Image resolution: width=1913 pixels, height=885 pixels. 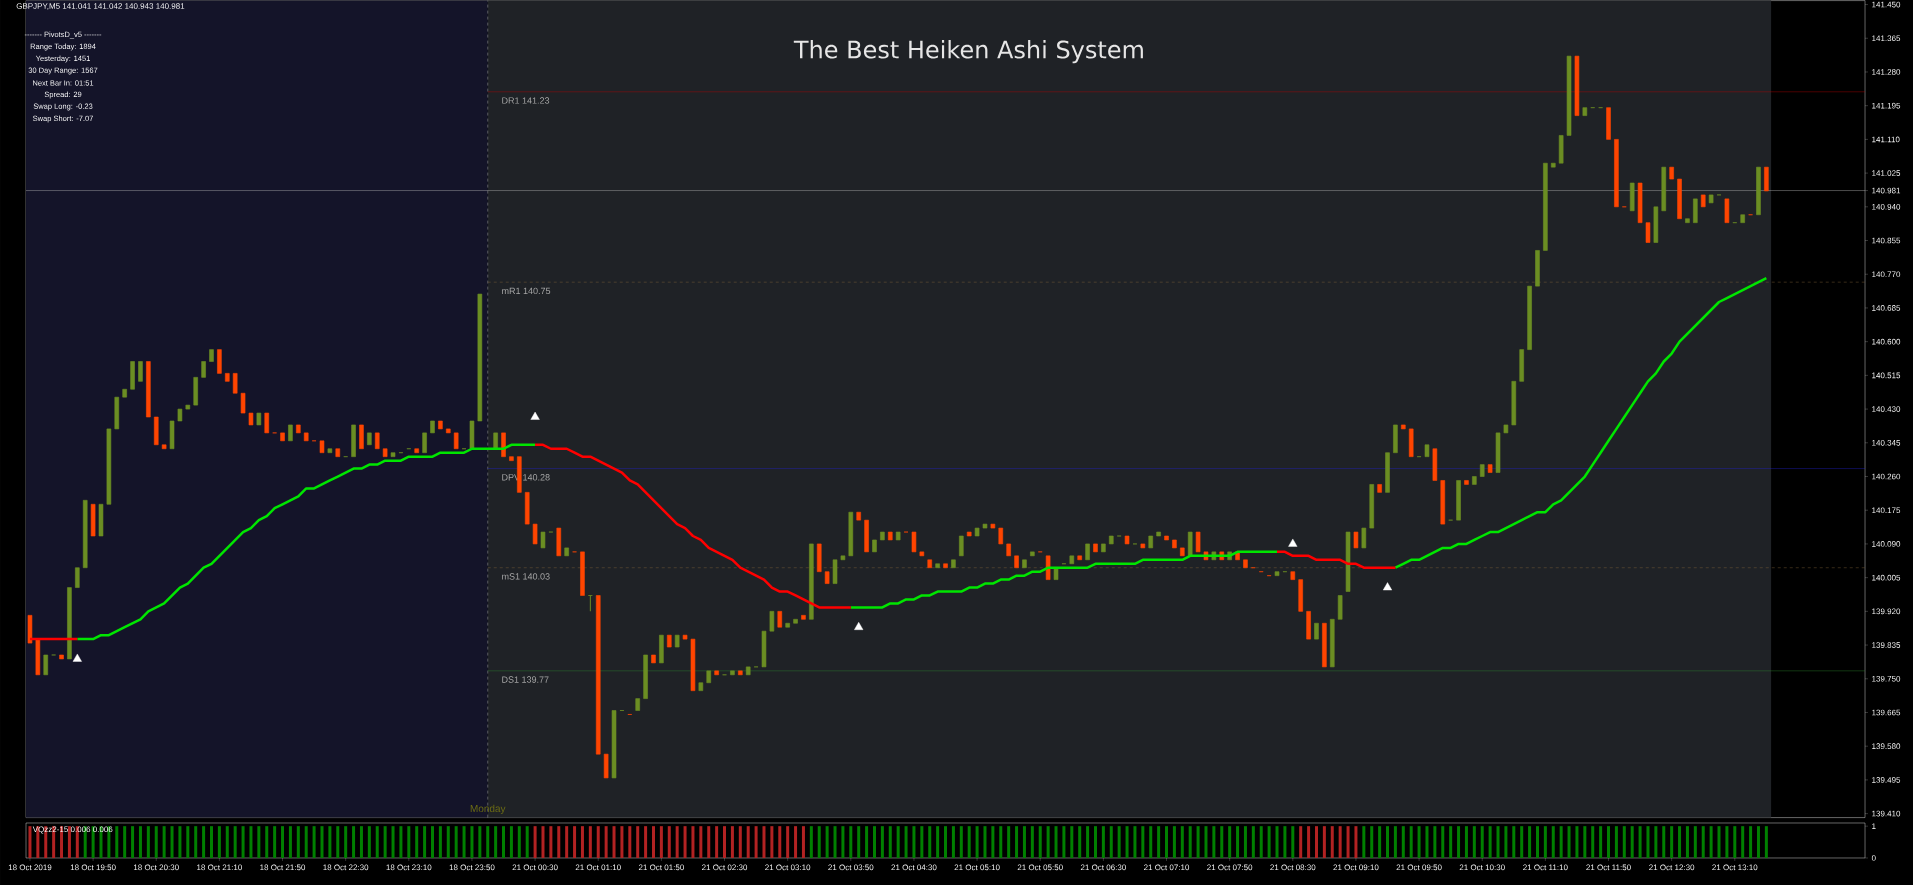 What do you see at coordinates (472, 867) in the screenshot?
I see `x-tick-label: 18 Oct 23:50` at bounding box center [472, 867].